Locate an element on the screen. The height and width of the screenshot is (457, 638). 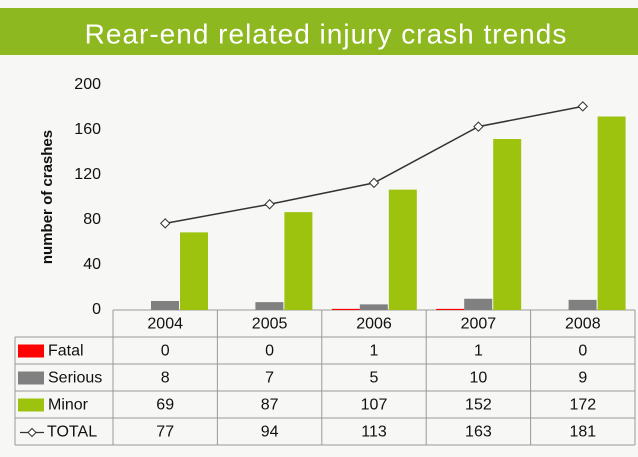
y-tick-label: 40 is located at coordinates (92, 264).